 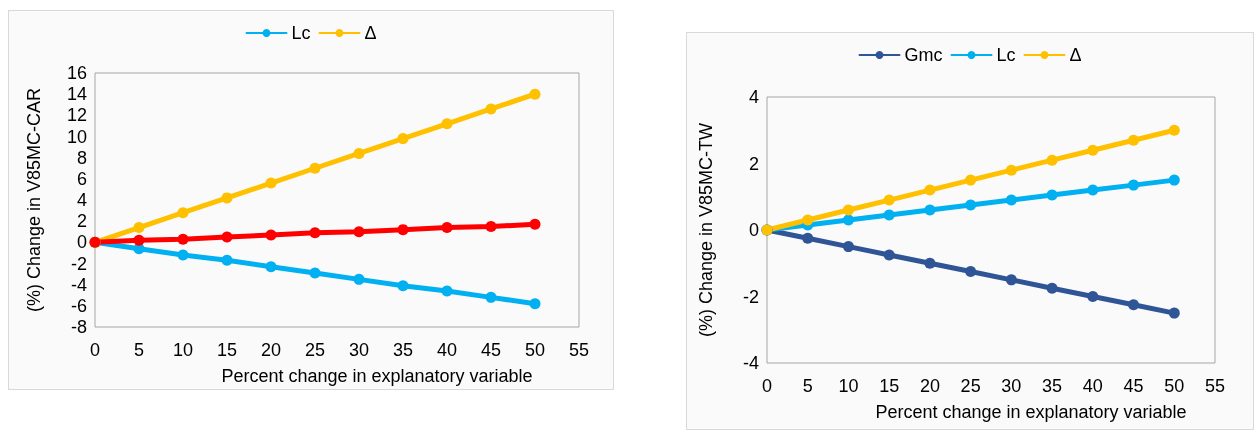 What do you see at coordinates (76, 94) in the screenshot?
I see `y-tick-label: 14` at bounding box center [76, 94].